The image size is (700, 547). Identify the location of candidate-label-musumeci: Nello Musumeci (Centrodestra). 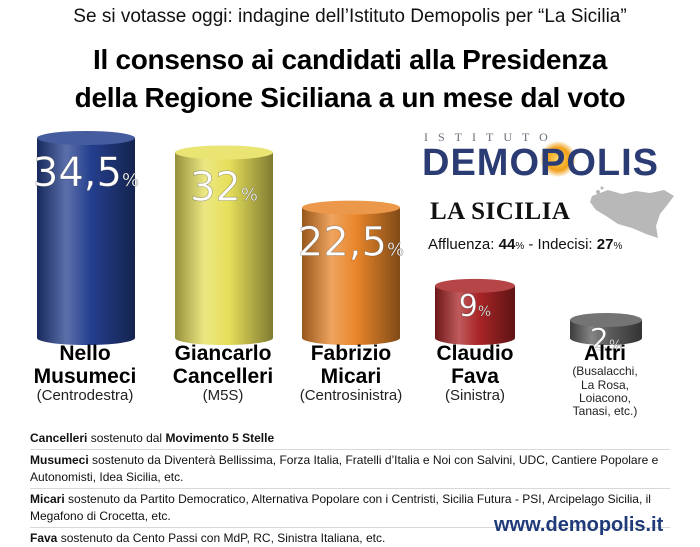
(85, 373).